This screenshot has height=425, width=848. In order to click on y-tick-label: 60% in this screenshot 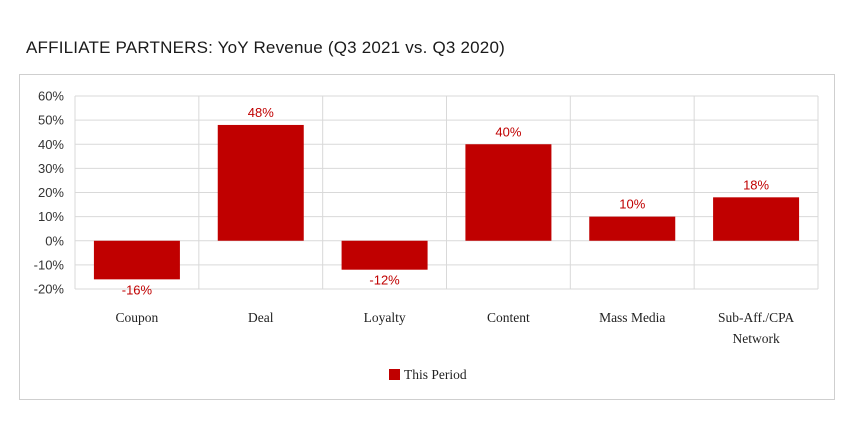, I will do `click(51, 96)`.